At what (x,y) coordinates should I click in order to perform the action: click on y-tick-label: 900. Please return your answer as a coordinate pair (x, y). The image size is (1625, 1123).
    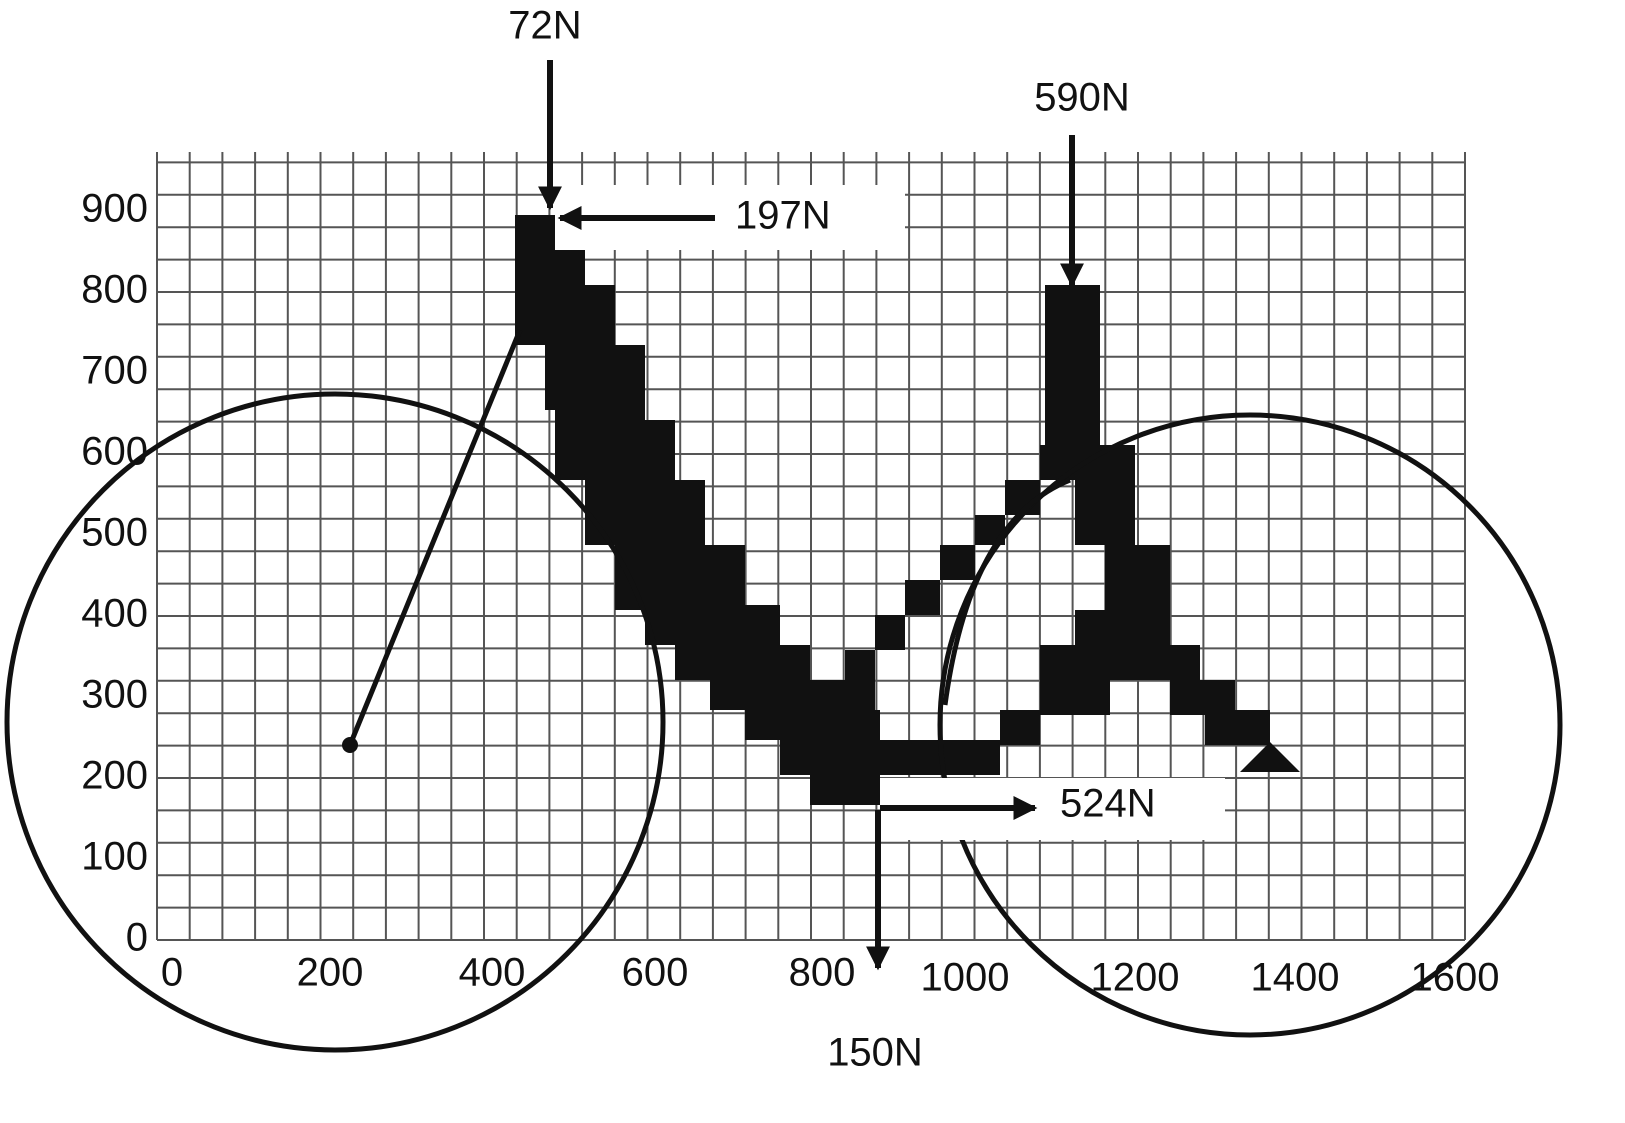
    Looking at the image, I should click on (114, 209).